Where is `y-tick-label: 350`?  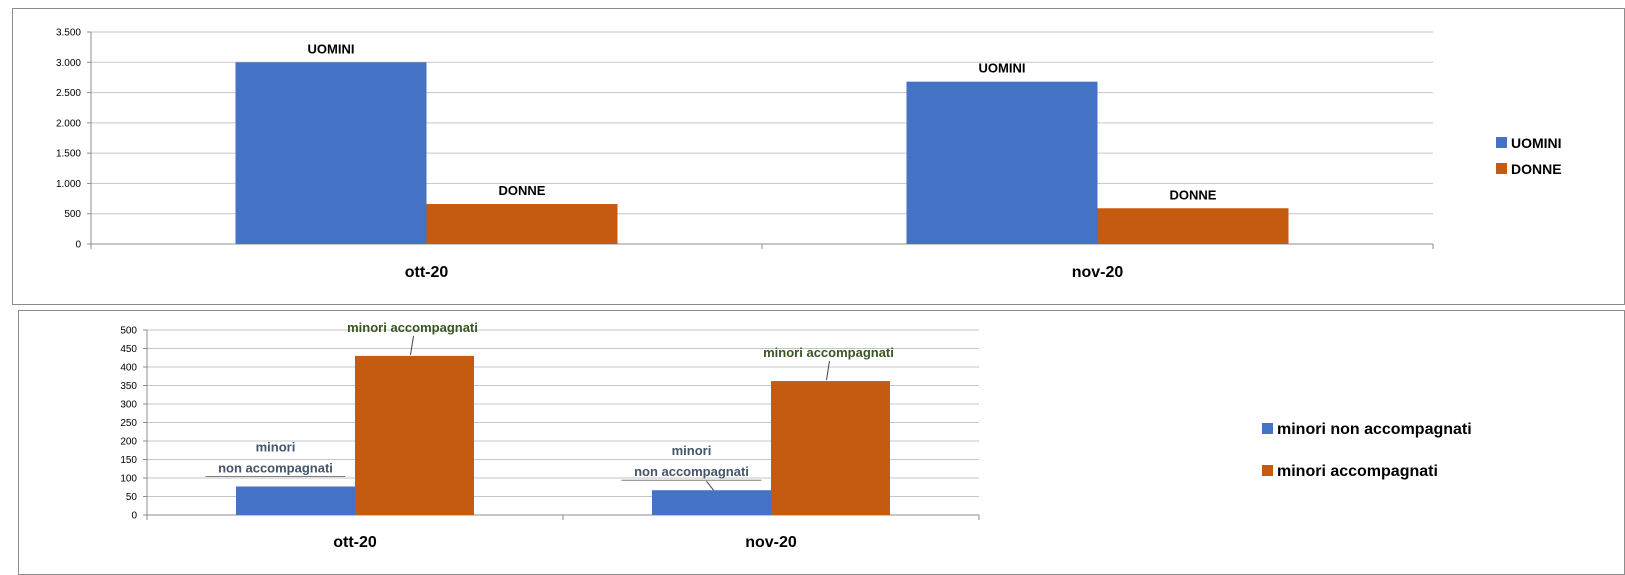
y-tick-label: 350 is located at coordinates (128, 386).